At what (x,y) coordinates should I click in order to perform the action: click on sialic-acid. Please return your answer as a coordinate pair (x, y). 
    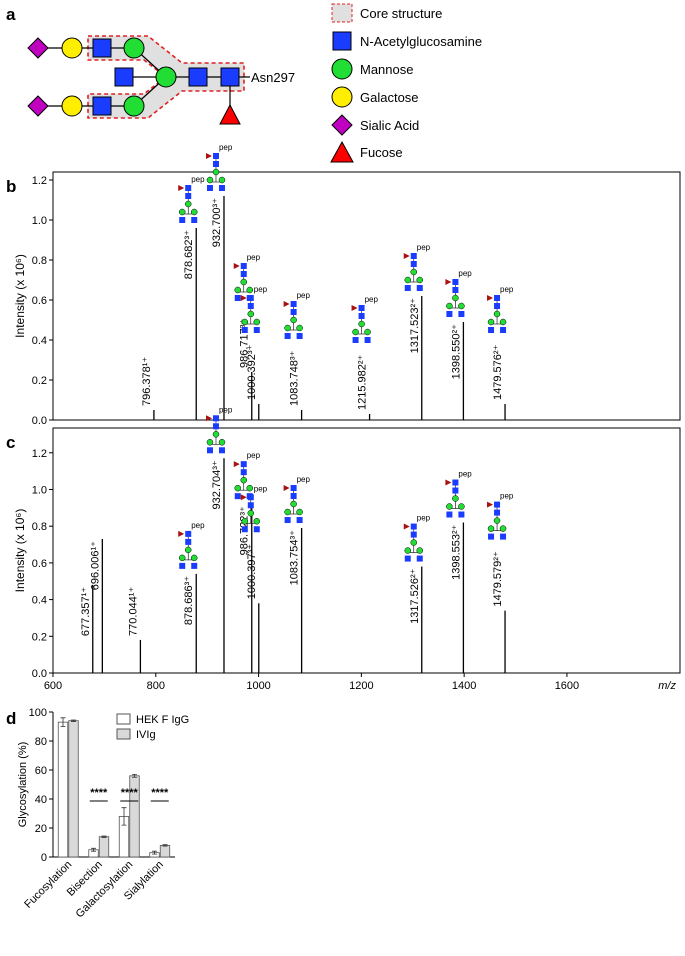
    Looking at the image, I should click on (38, 106).